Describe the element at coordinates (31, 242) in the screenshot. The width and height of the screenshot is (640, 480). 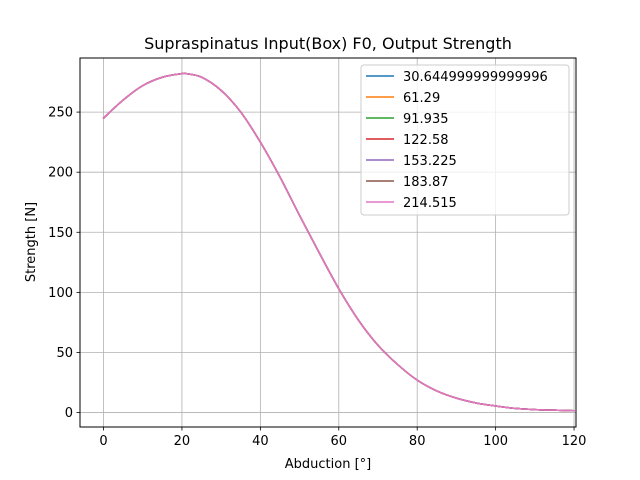
I see `y-axis-label: Strength [N]` at that location.